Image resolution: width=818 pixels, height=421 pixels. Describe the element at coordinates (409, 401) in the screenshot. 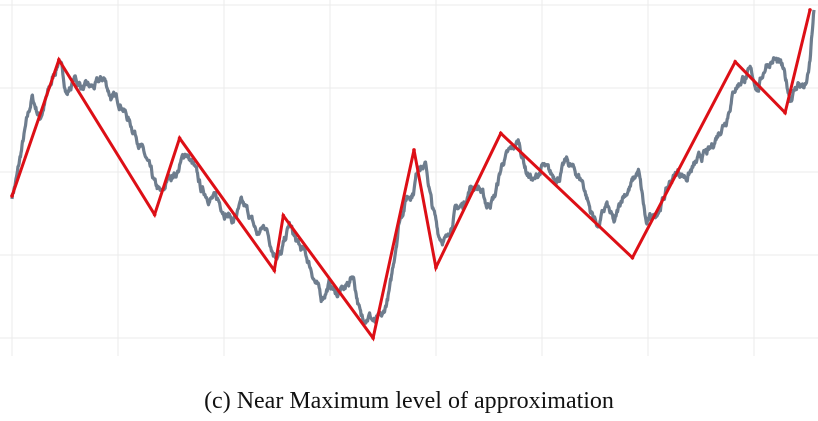

I see `figure-caption: (c) Near Maximum level of approximation` at that location.